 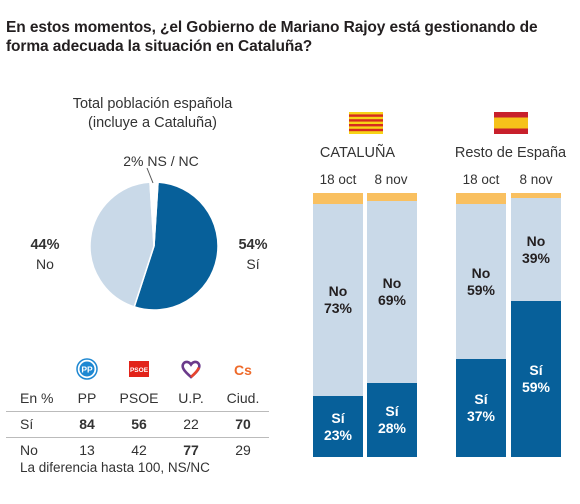 What do you see at coordinates (152, 123) in the screenshot?
I see `pie-title-line2: (incluye a Cataluña)` at bounding box center [152, 123].